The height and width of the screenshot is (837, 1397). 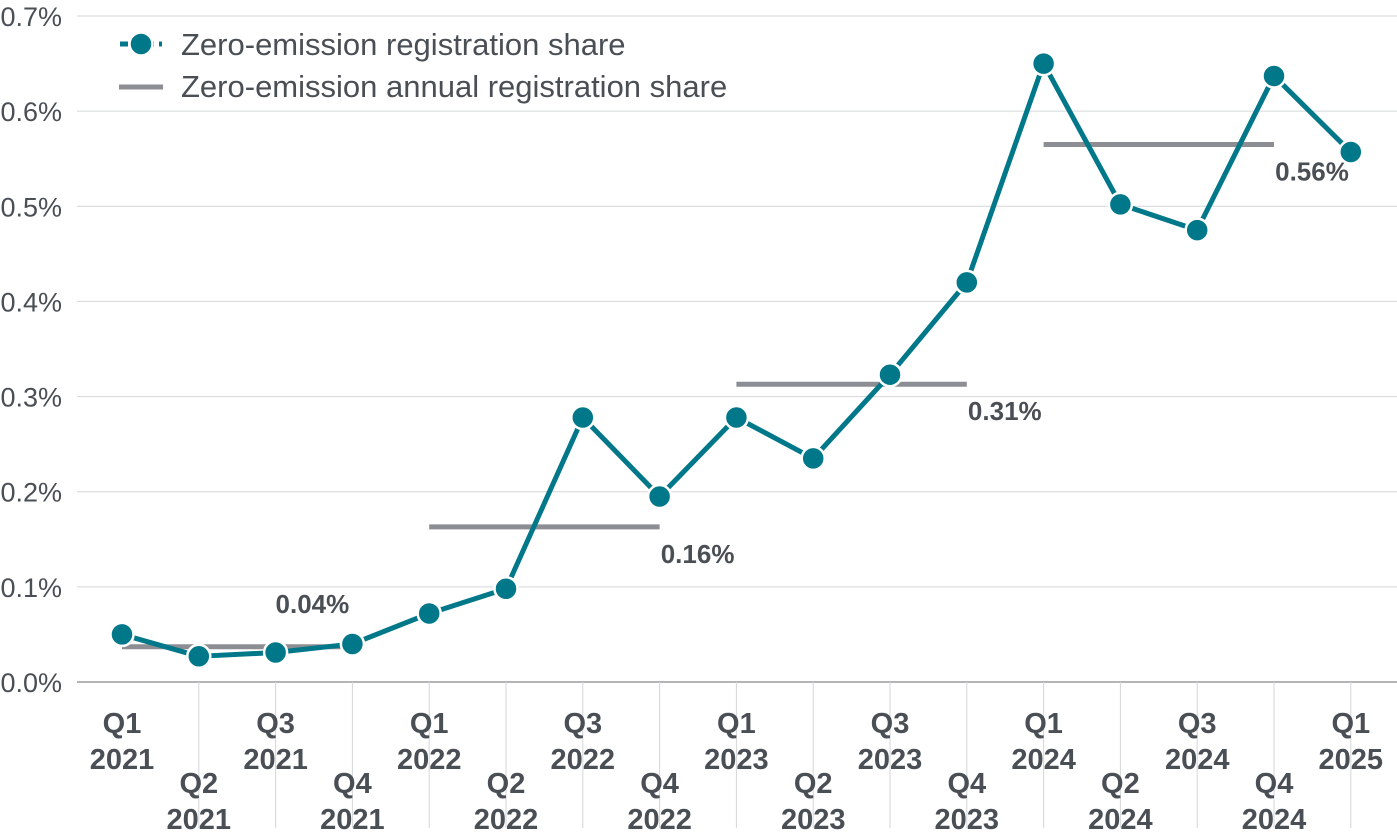 I want to click on legend-quarterly-label: Zero-emission registration share, so click(x=403, y=44).